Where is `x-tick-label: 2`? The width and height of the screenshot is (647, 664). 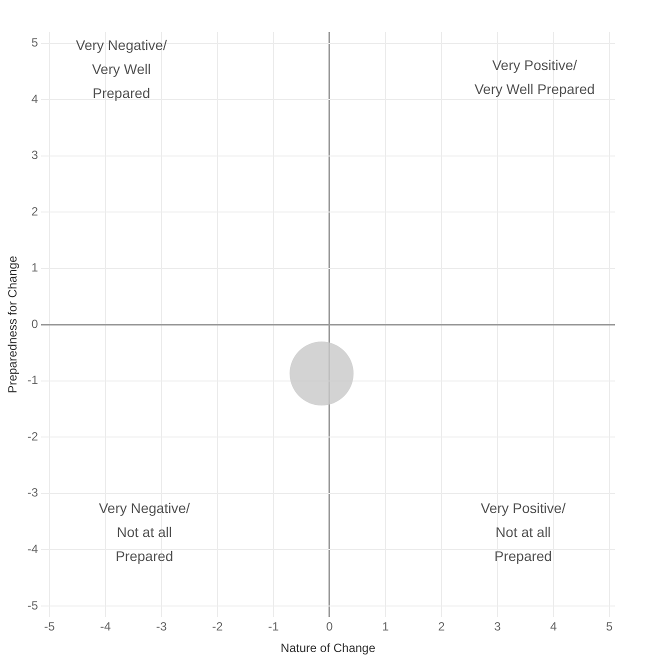 x-tick-label: 2 is located at coordinates (442, 627).